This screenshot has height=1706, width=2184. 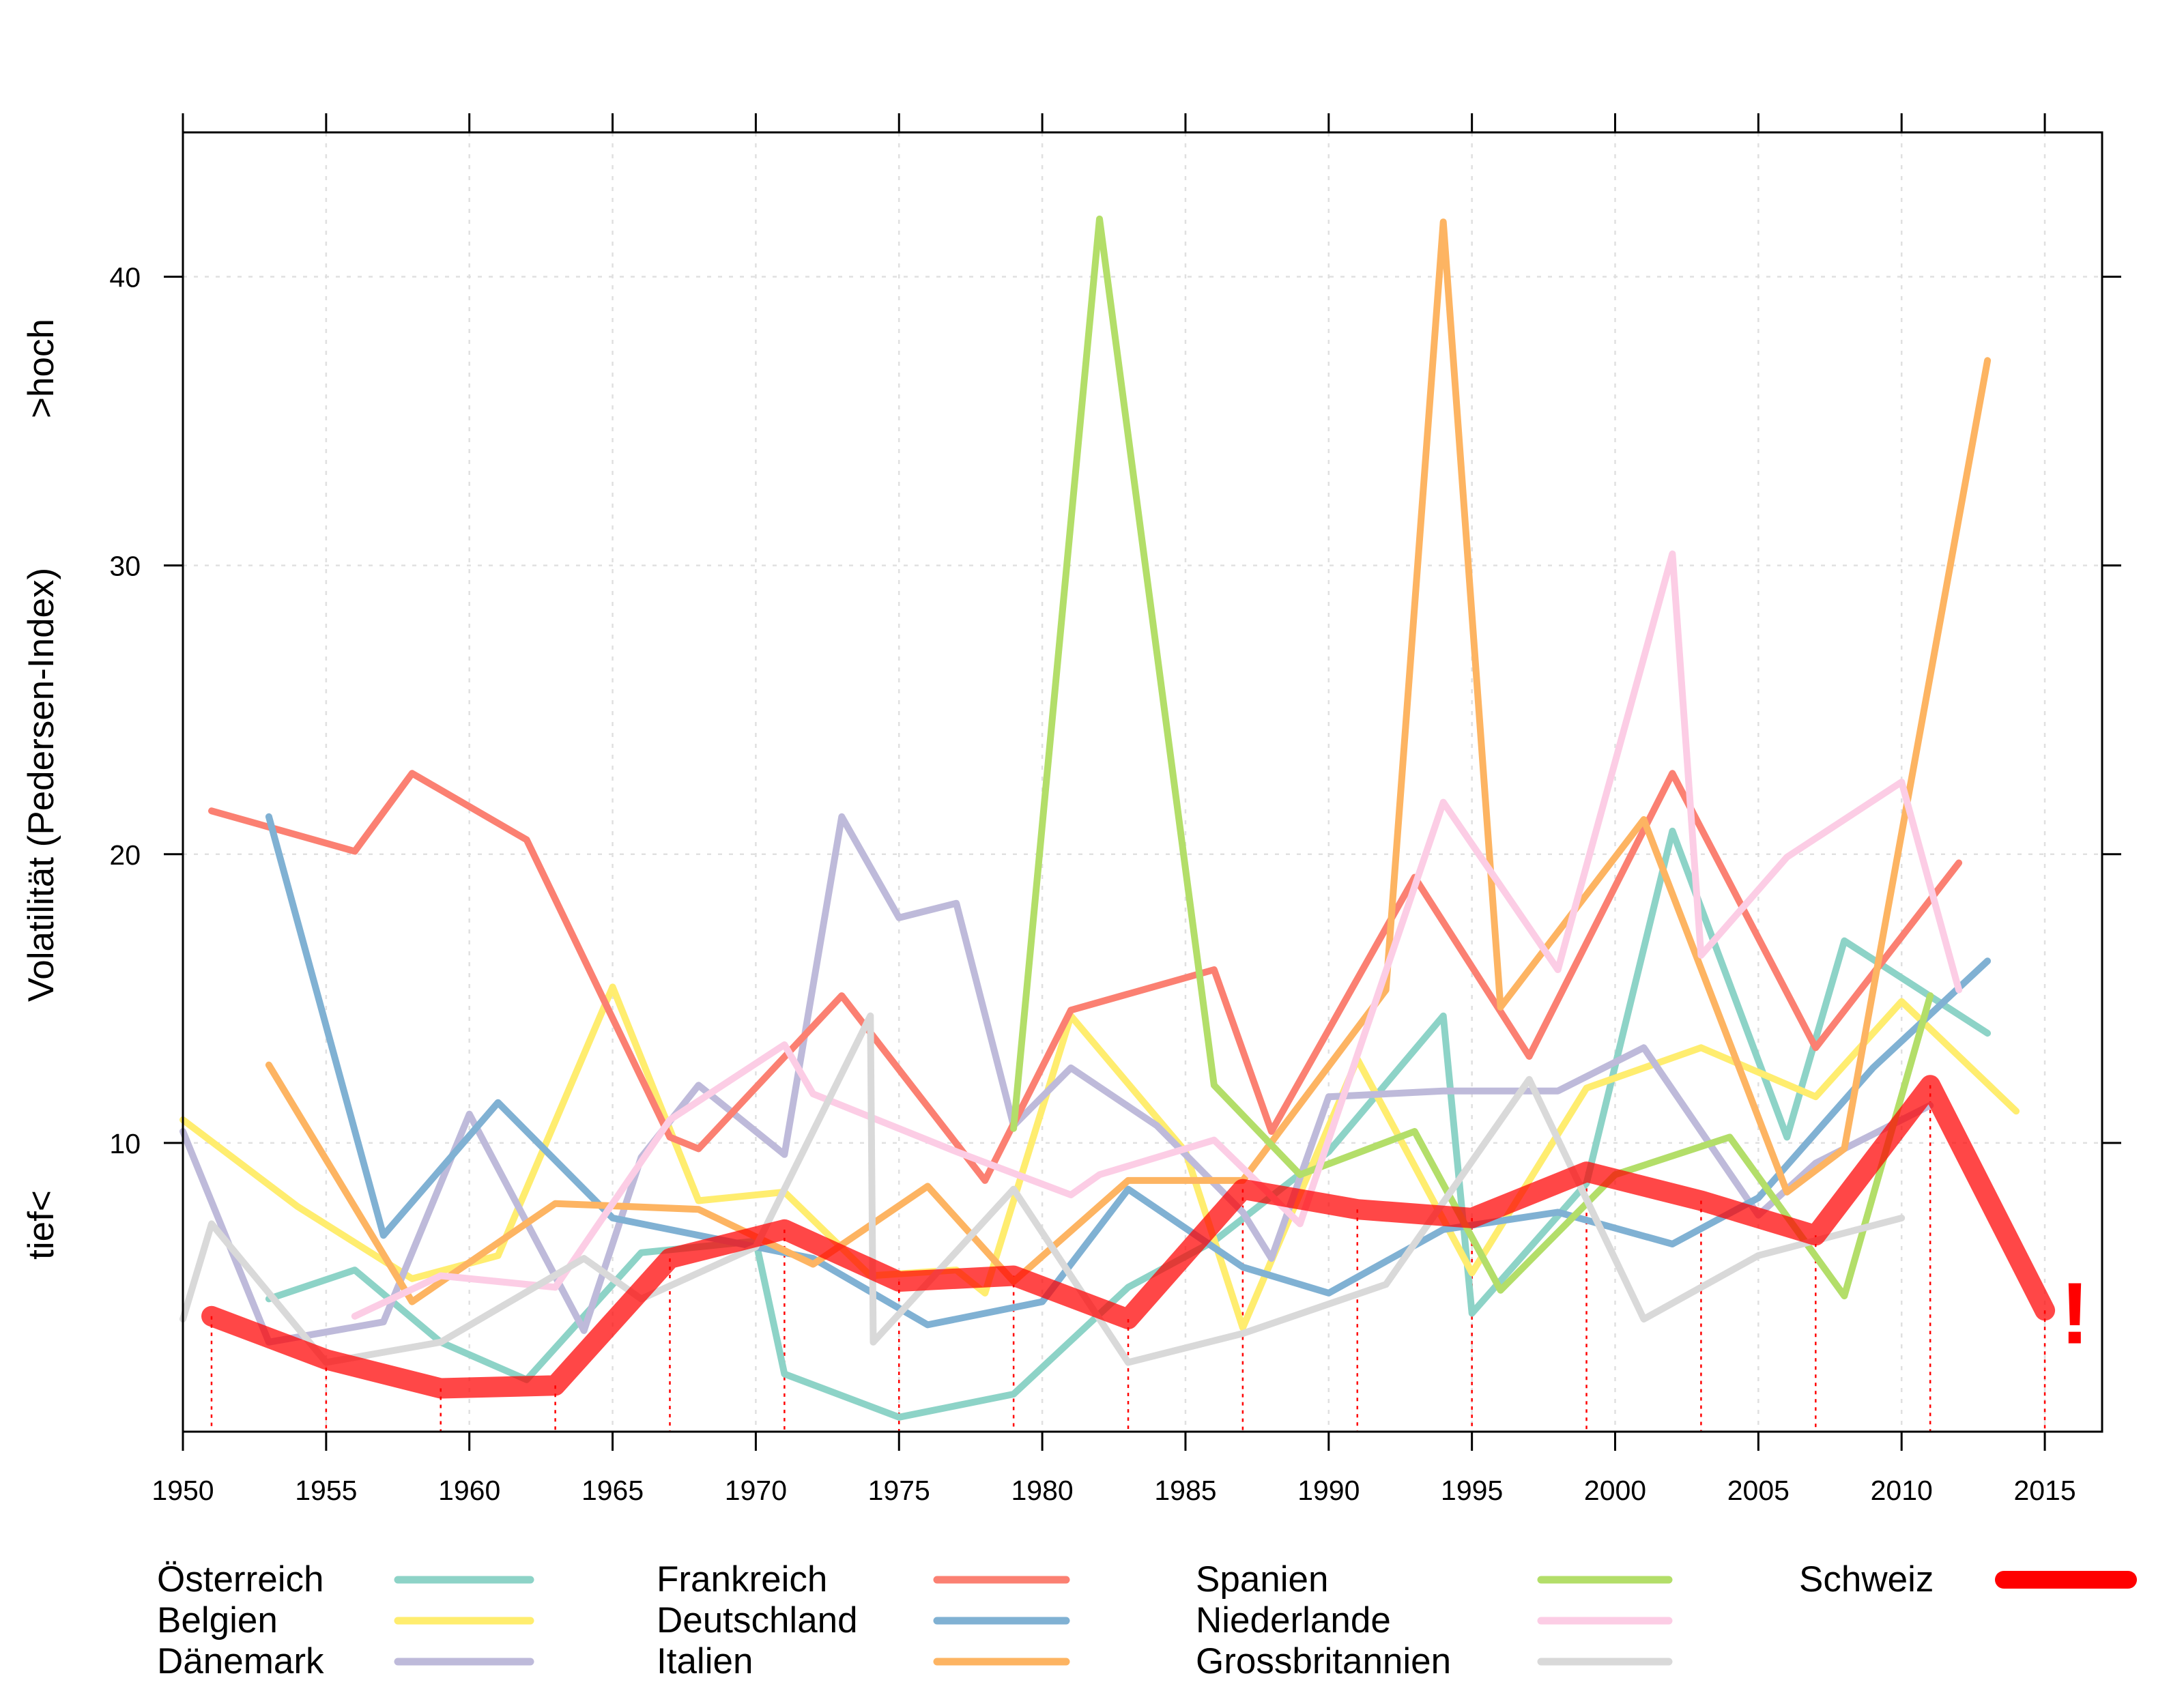 What do you see at coordinates (41, 785) in the screenshot?
I see `y-axis-label: Volatilität (Pedersen-Index)` at bounding box center [41, 785].